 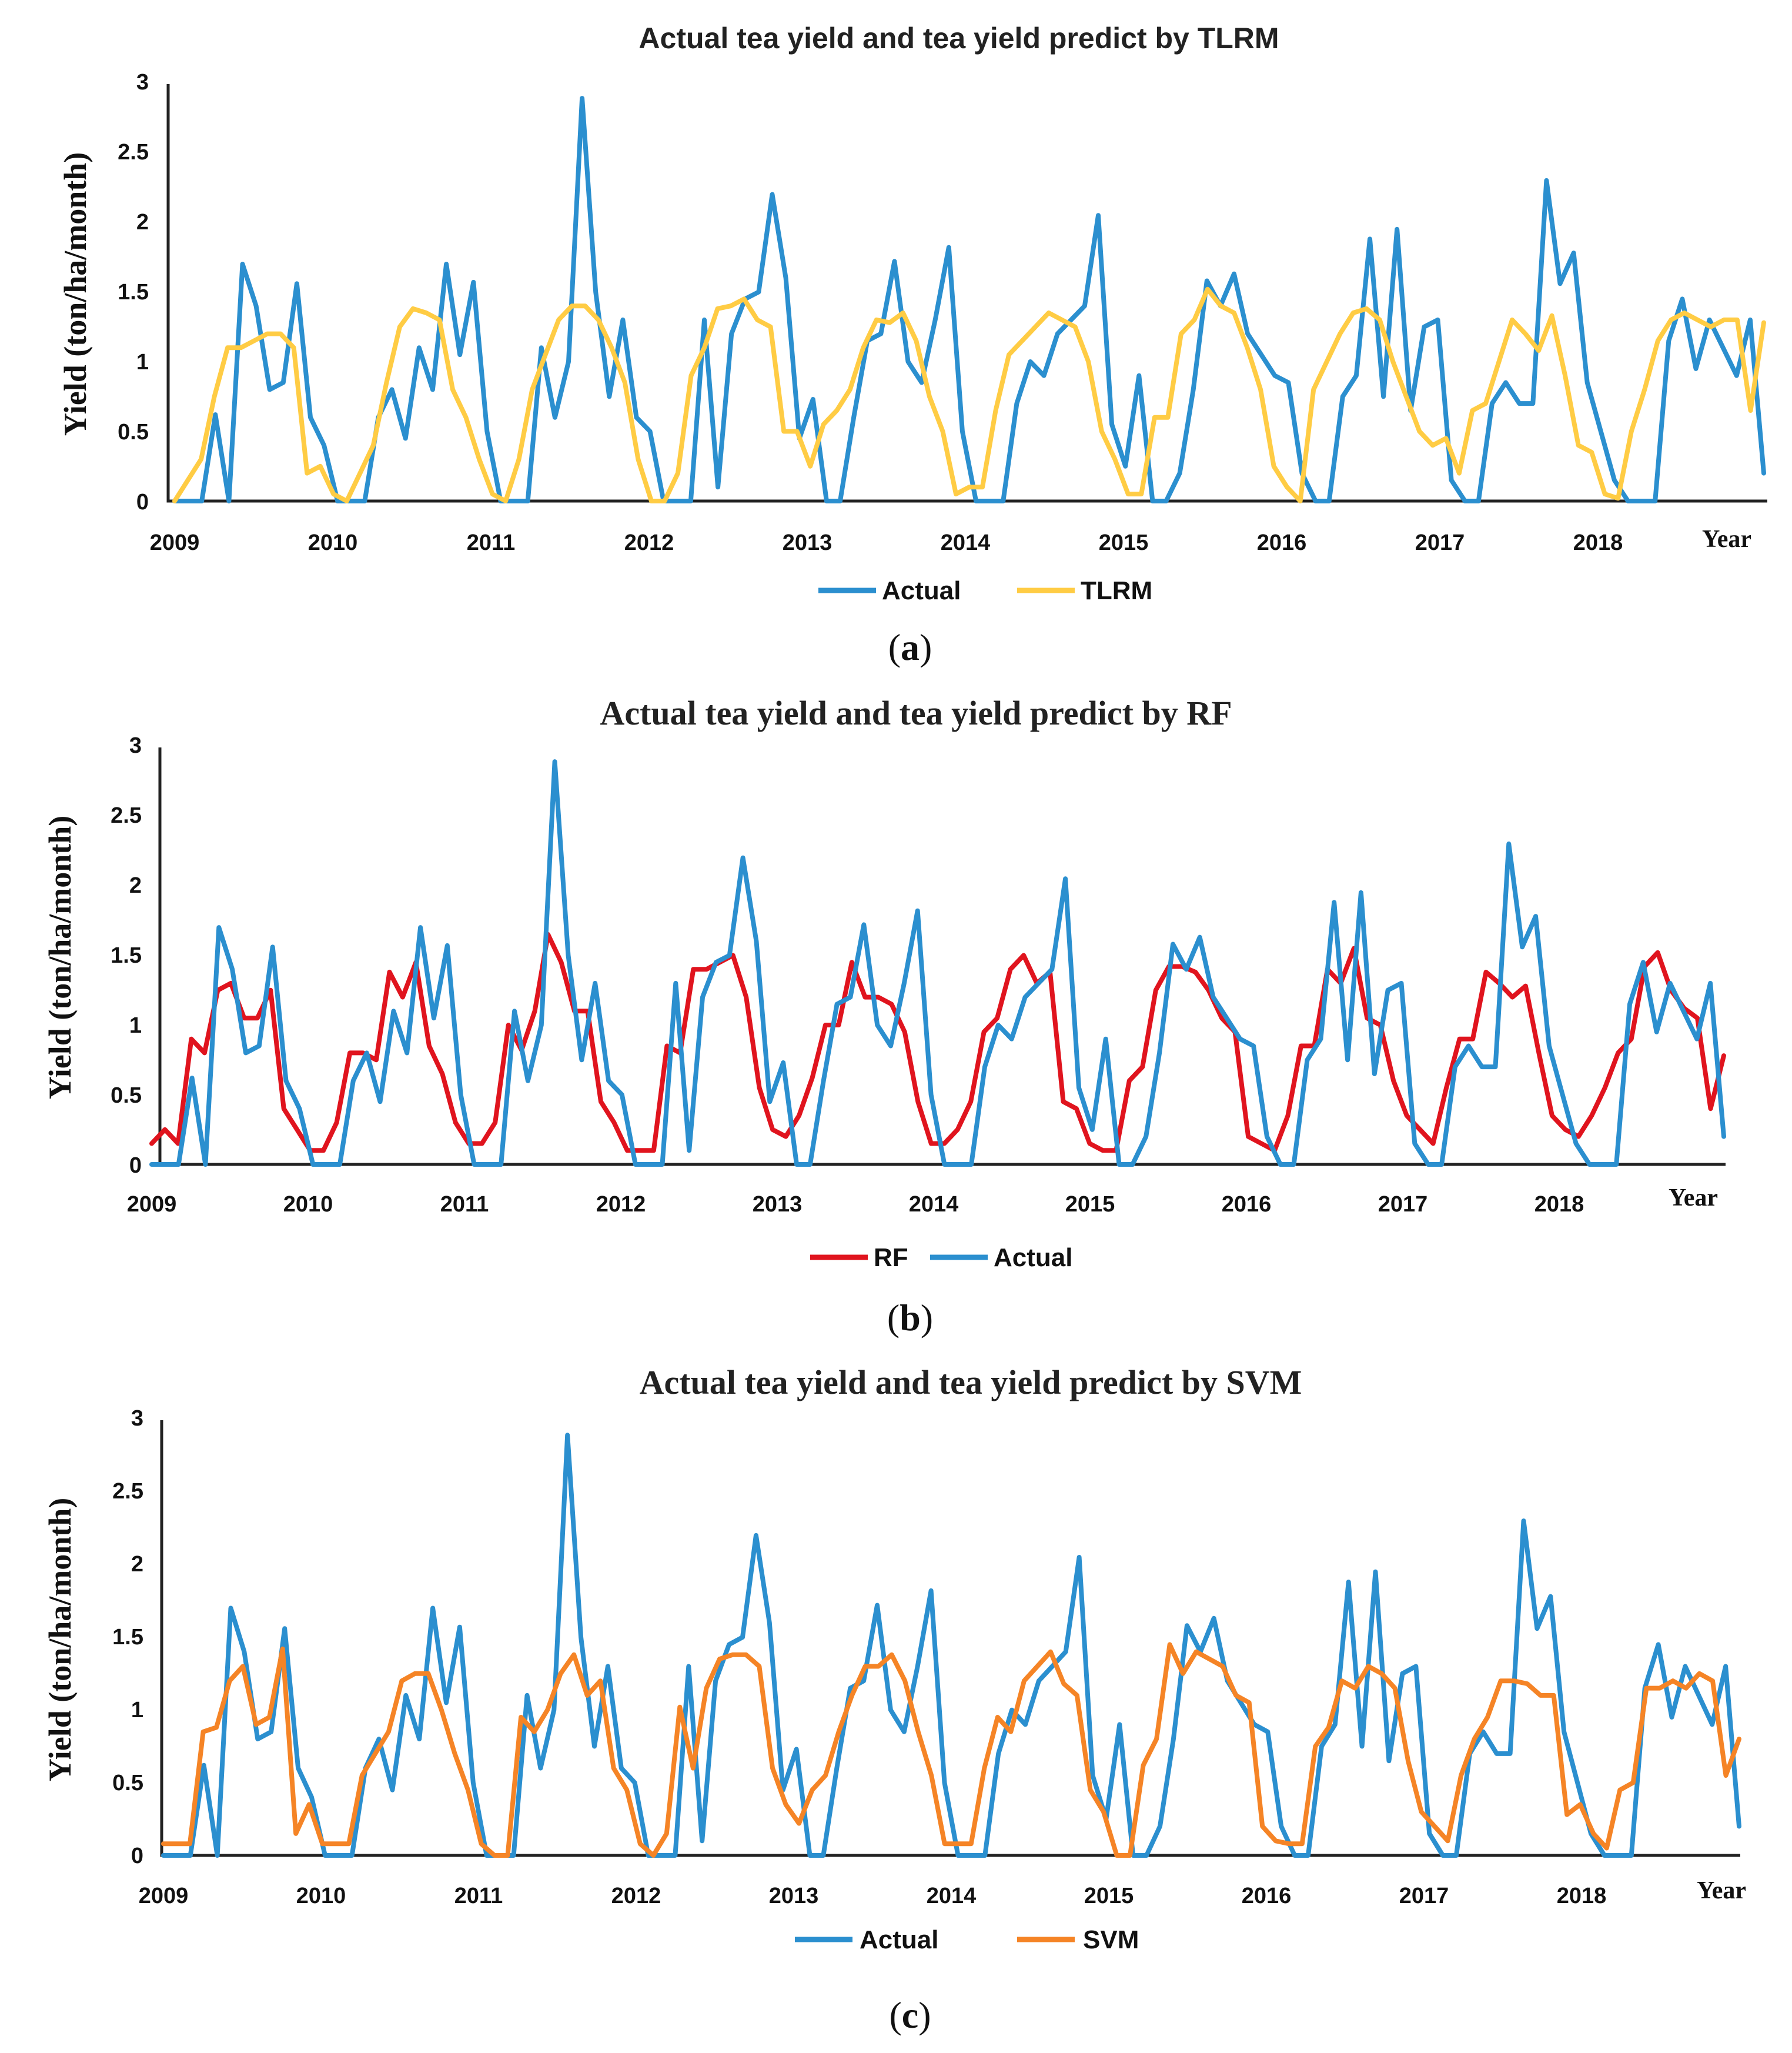 I want to click on series-line-rf, so click(x=937, y=1042).